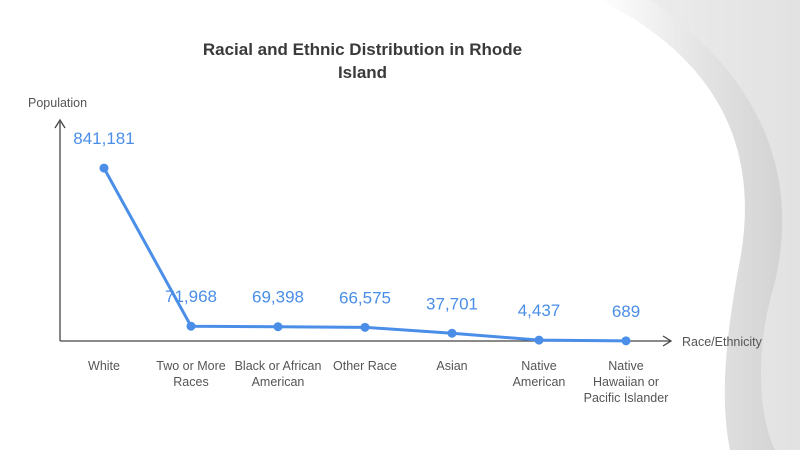  What do you see at coordinates (58, 103) in the screenshot?
I see `y-axis-label: Population` at bounding box center [58, 103].